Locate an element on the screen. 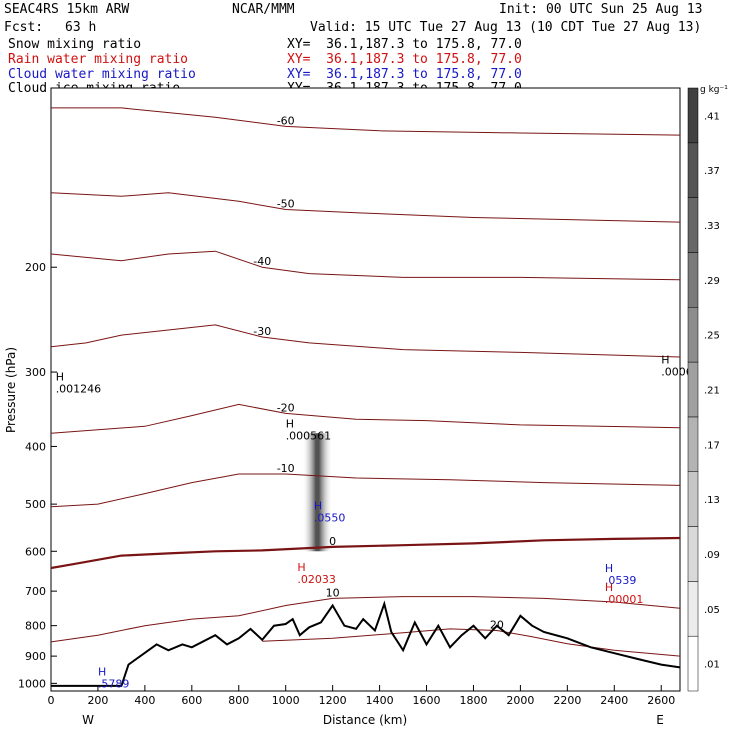 The image size is (740, 740). max-marker-value: .0550 is located at coordinates (330, 517).